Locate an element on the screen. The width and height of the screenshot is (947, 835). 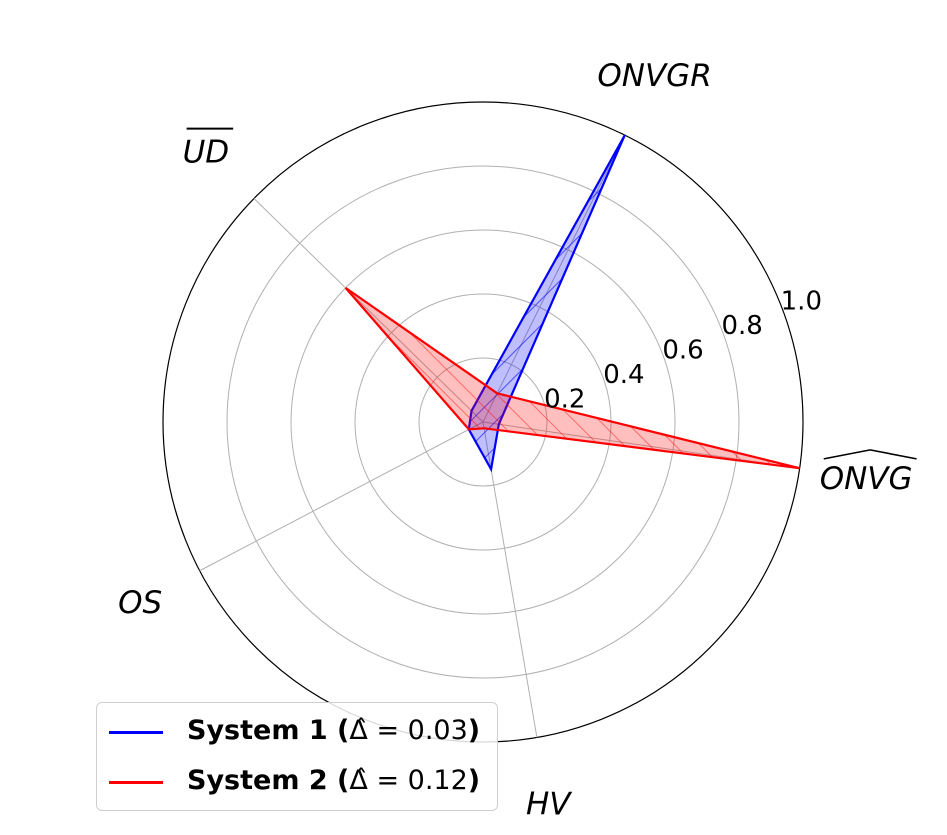
spoke-hv is located at coordinates (510, 579).